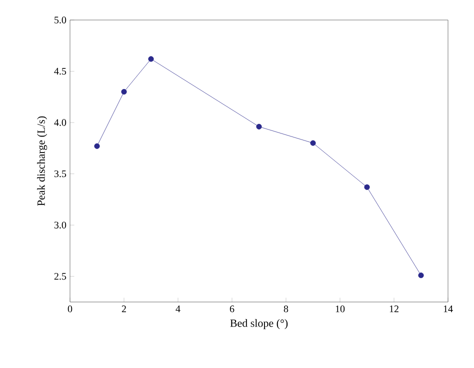 Image resolution: width=474 pixels, height=368 pixels. What do you see at coordinates (60, 276) in the screenshot?
I see `y-tick-label: 2.5` at bounding box center [60, 276].